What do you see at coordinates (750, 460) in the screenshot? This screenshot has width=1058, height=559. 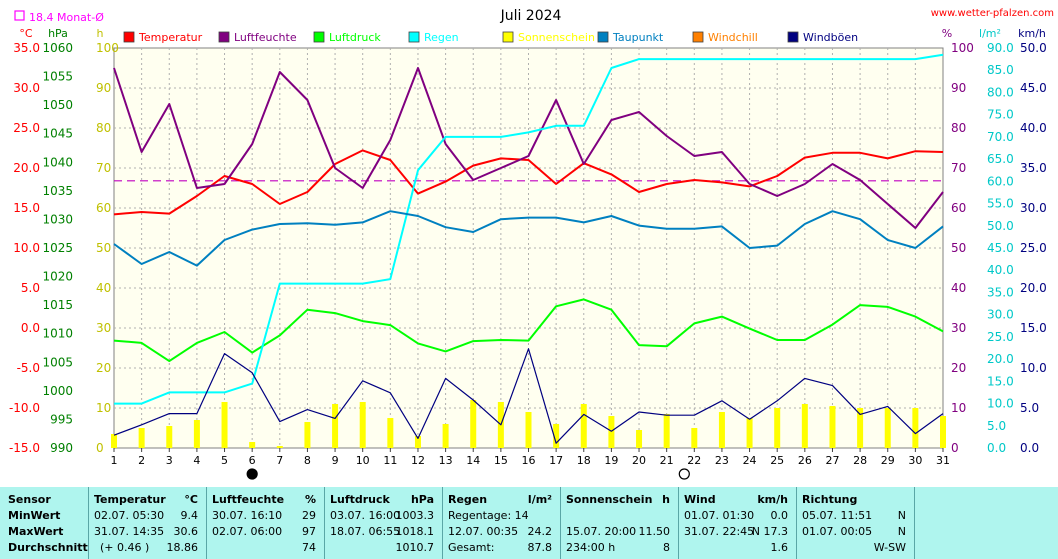 I see `x-tick-label: 24` at bounding box center [750, 460].